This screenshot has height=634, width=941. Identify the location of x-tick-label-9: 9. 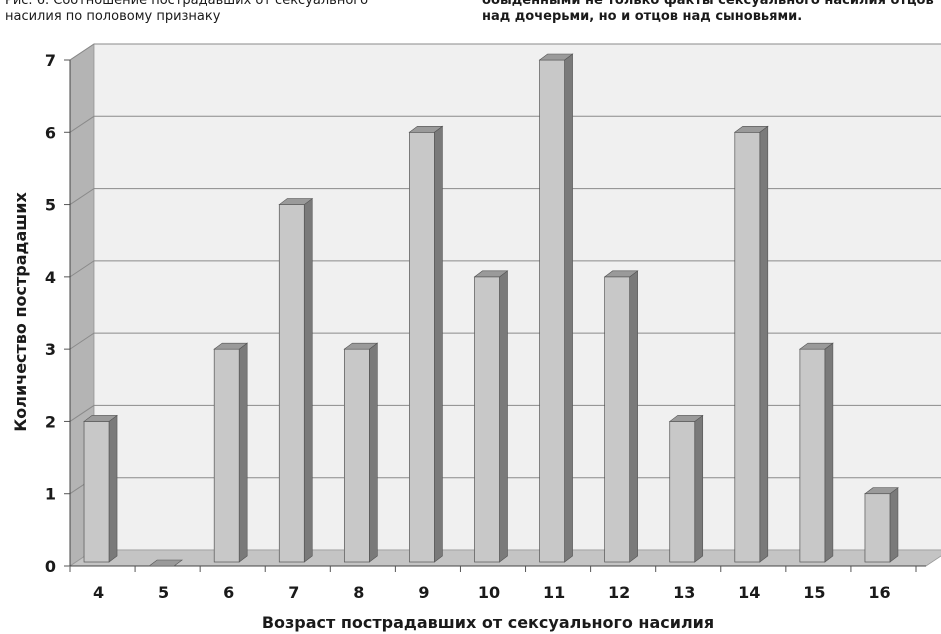
(423, 592).